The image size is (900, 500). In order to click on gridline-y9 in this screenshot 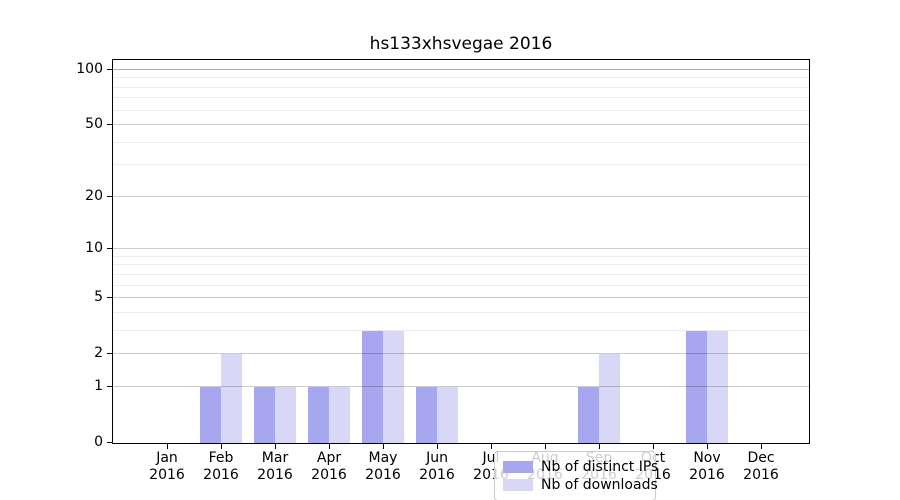, I will do `click(461, 256)`.